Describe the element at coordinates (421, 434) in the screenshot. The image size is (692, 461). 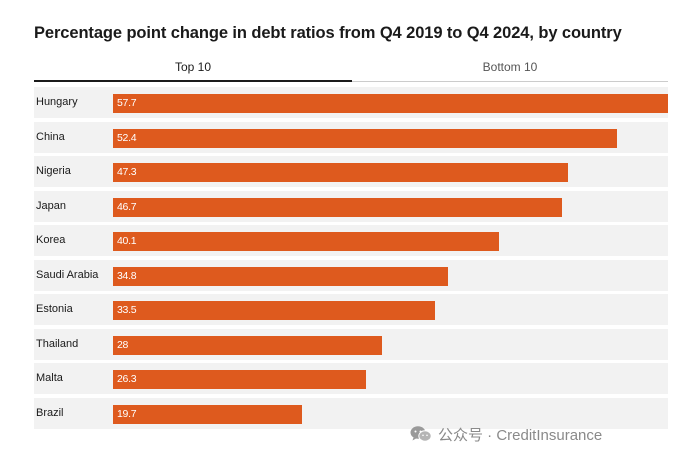
I see `wechat-icon` at that location.